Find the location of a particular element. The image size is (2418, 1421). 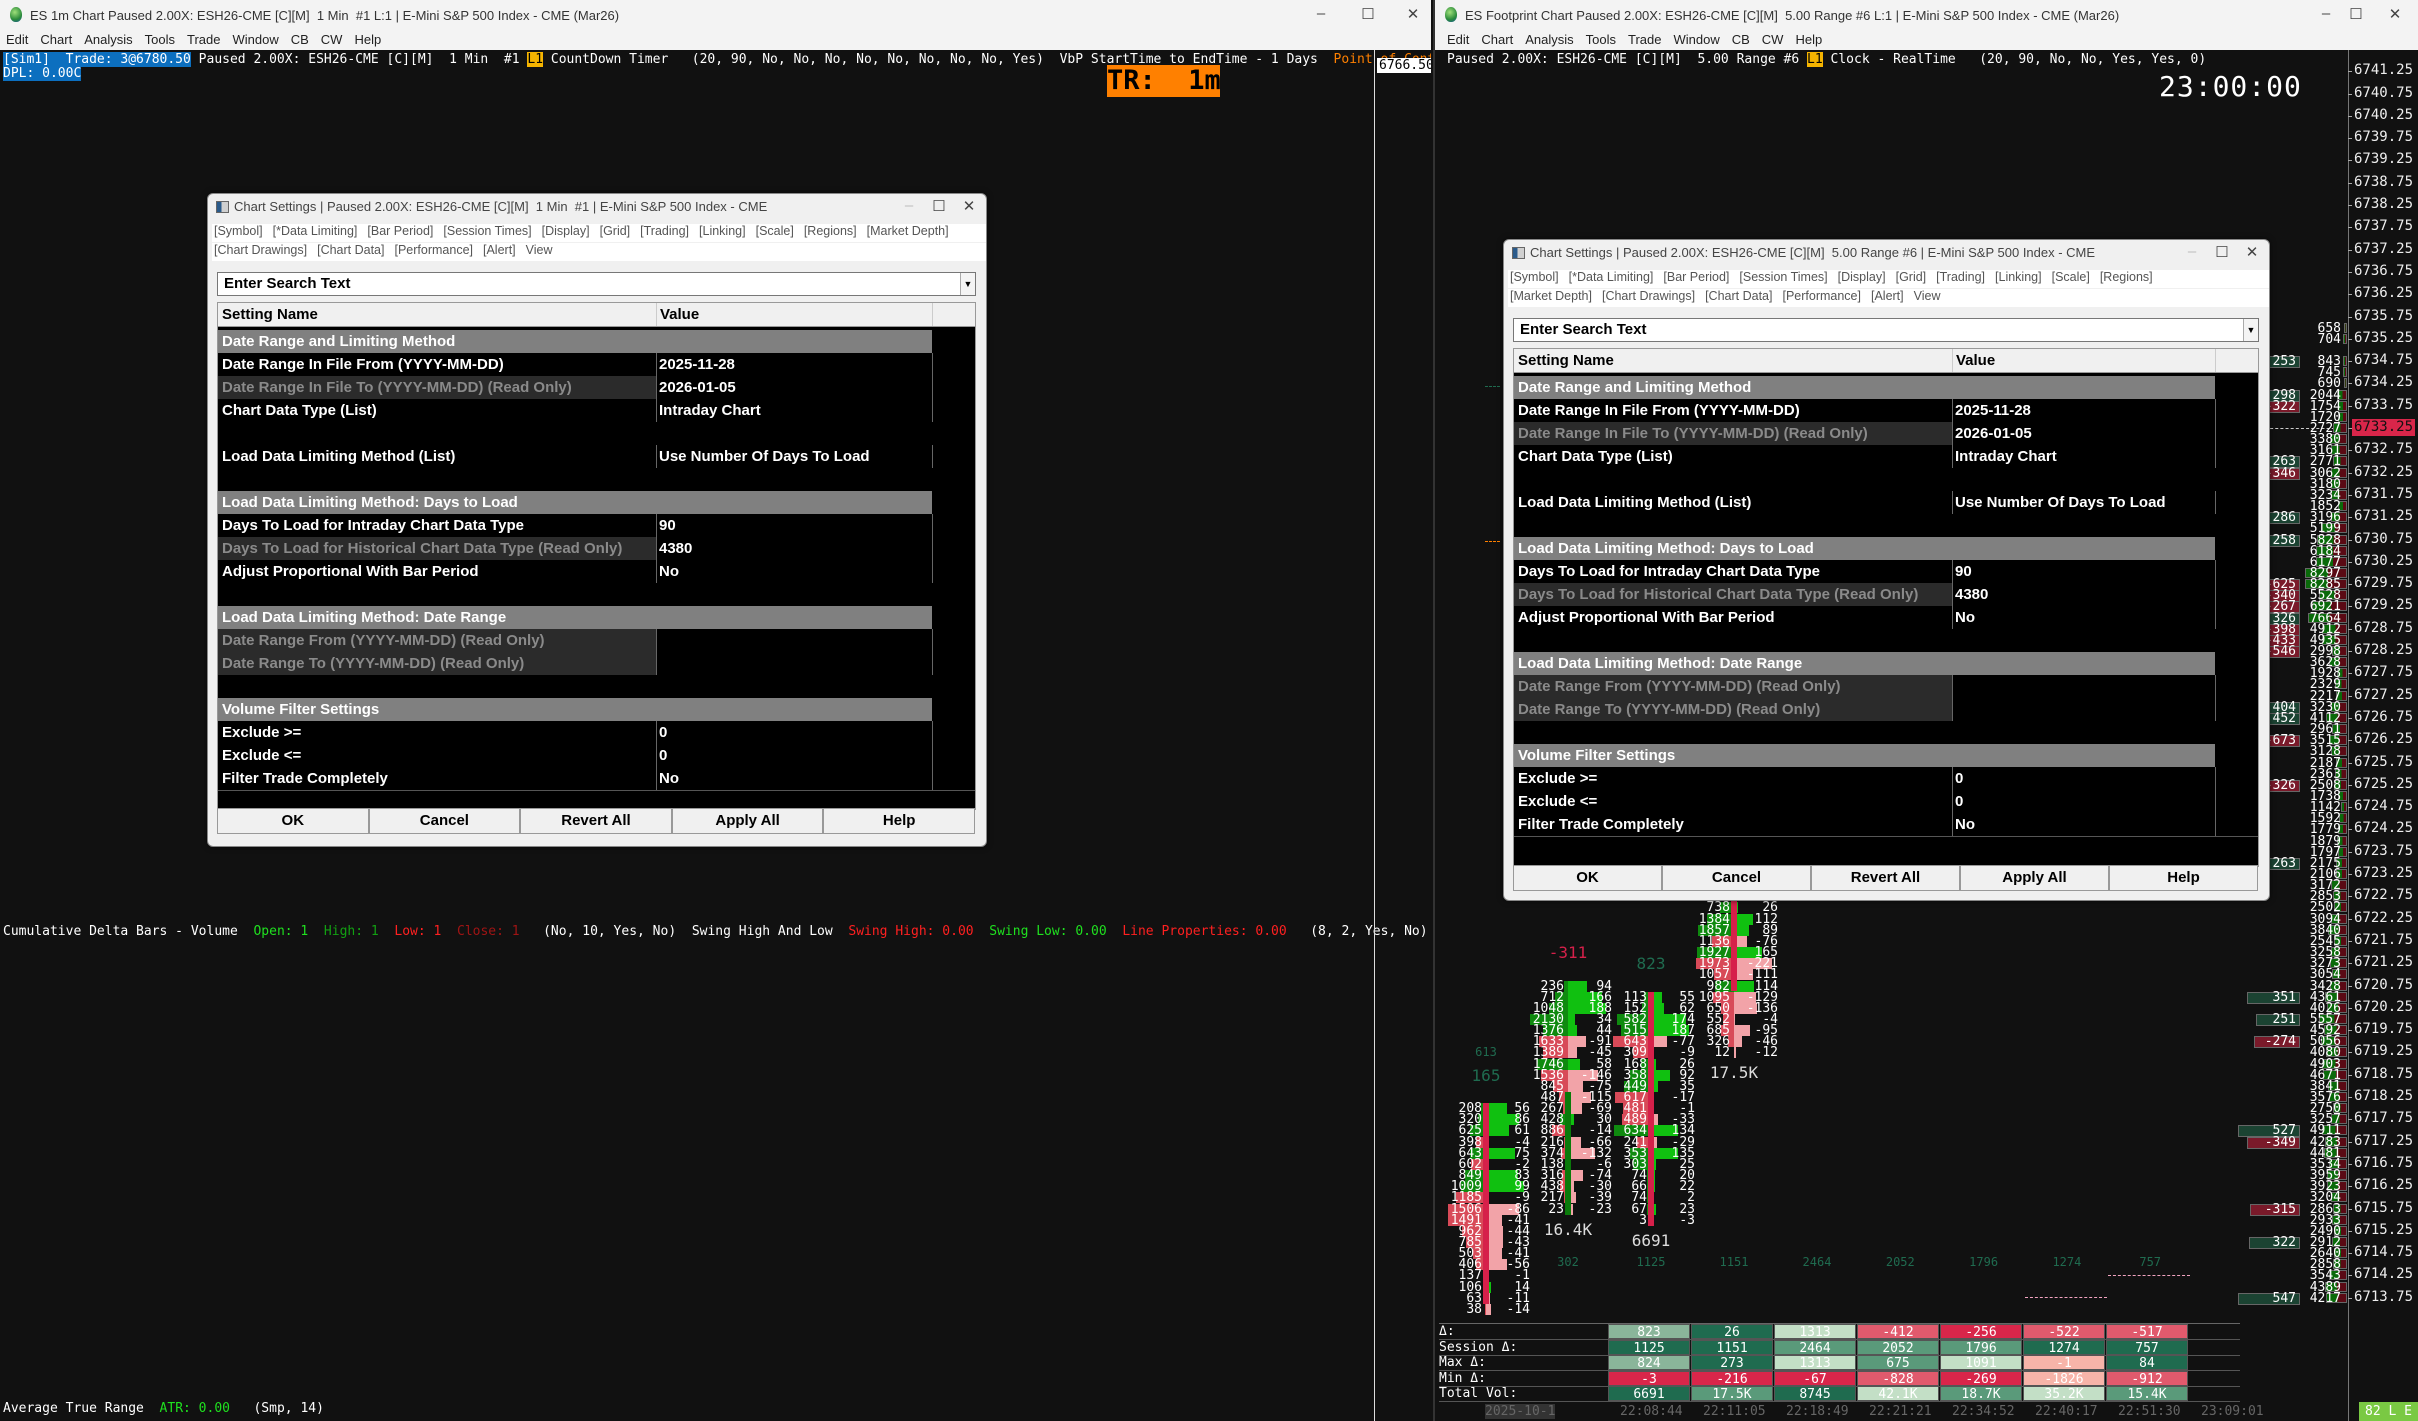

tab-data-limiting: [*Data Limiting] is located at coordinates (1611, 277).